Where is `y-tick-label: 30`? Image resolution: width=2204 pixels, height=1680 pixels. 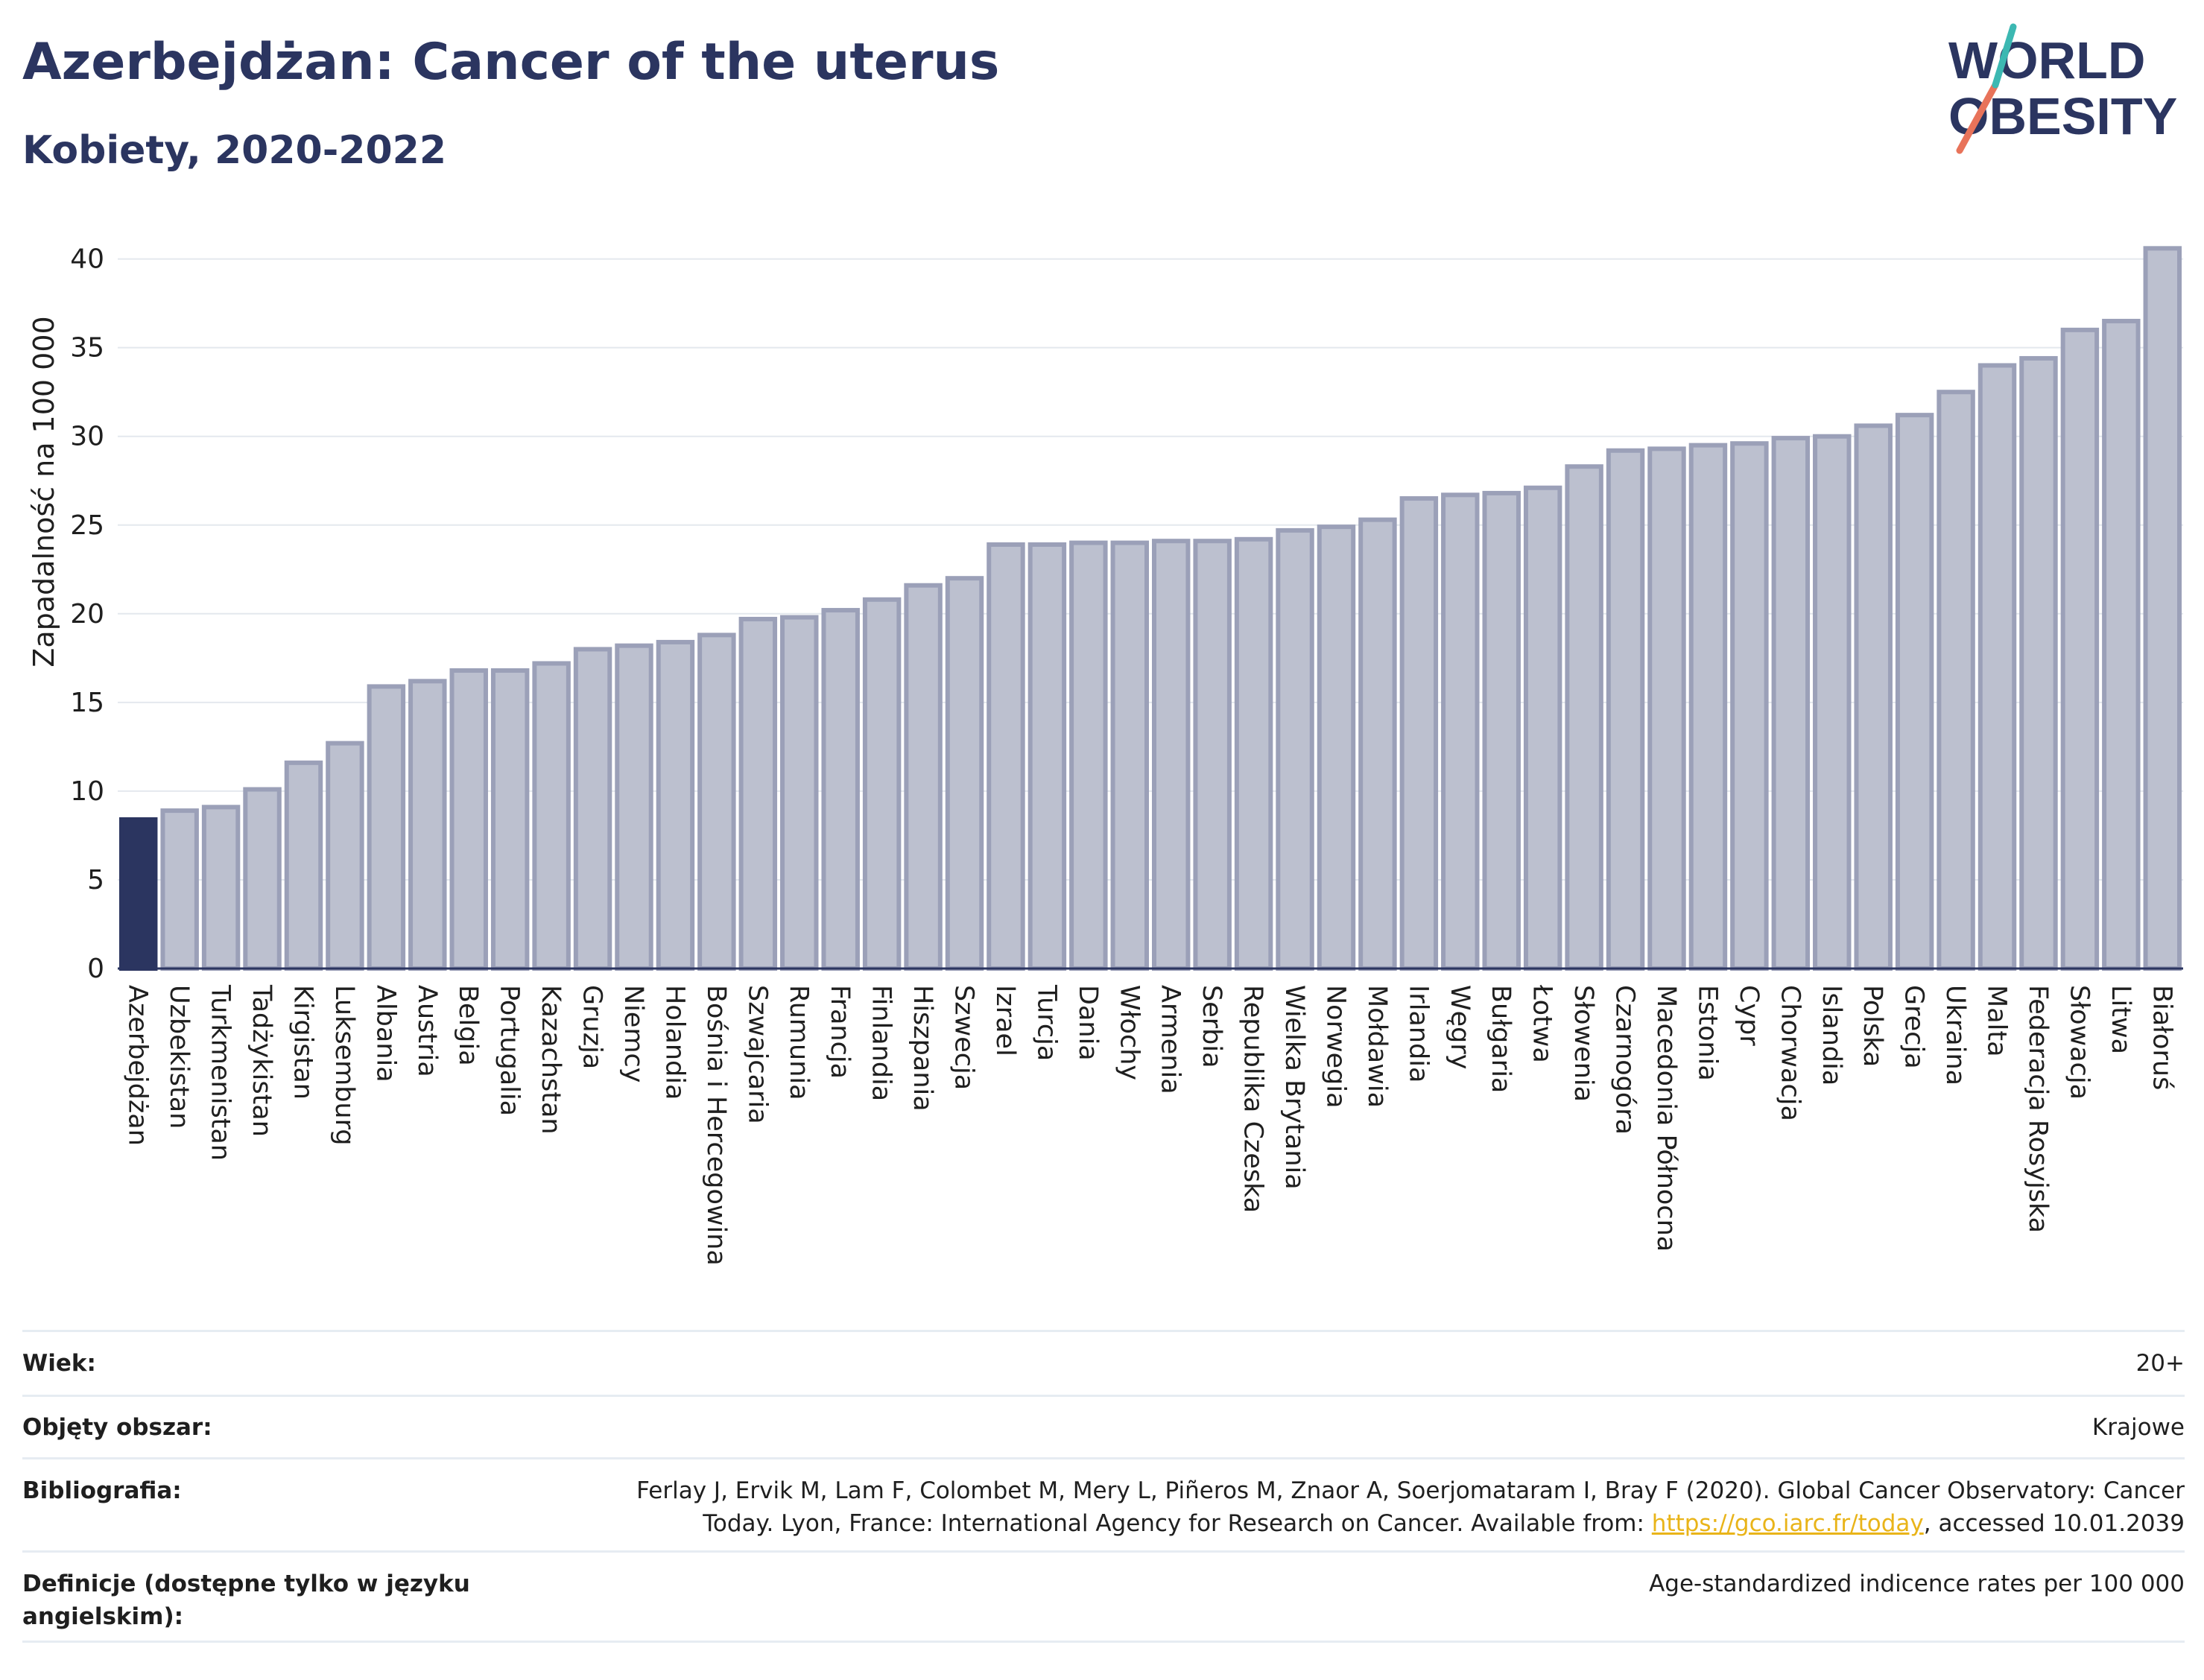 y-tick-label: 30 is located at coordinates (87, 437).